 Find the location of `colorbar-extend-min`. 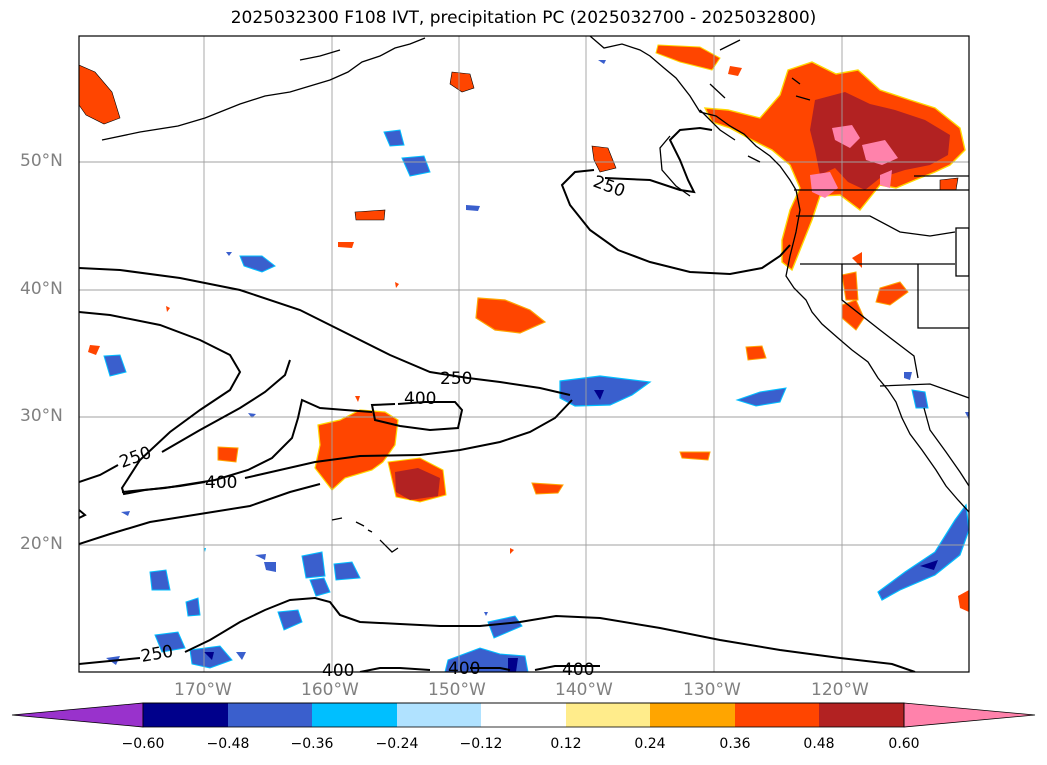

colorbar-extend-min is located at coordinates (77, 715).